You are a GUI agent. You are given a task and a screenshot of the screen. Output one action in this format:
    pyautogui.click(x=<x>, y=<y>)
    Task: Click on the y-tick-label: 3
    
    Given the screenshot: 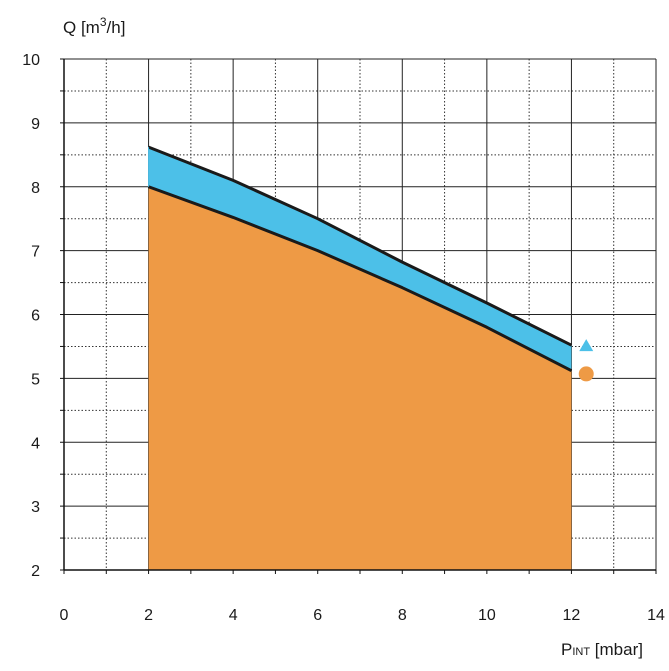 What is the action you would take?
    pyautogui.click(x=35, y=507)
    